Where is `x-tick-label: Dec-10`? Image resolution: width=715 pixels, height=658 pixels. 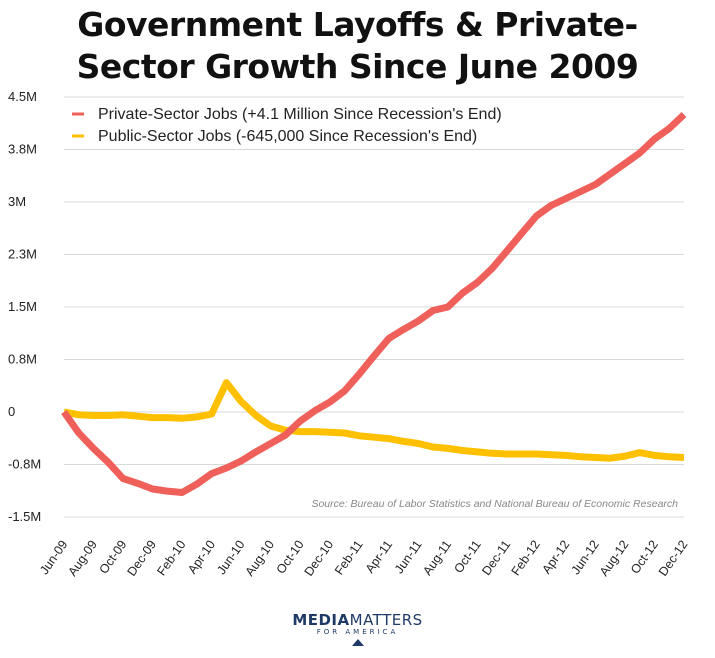
x-tick-label: Dec-10 is located at coordinates (319, 558).